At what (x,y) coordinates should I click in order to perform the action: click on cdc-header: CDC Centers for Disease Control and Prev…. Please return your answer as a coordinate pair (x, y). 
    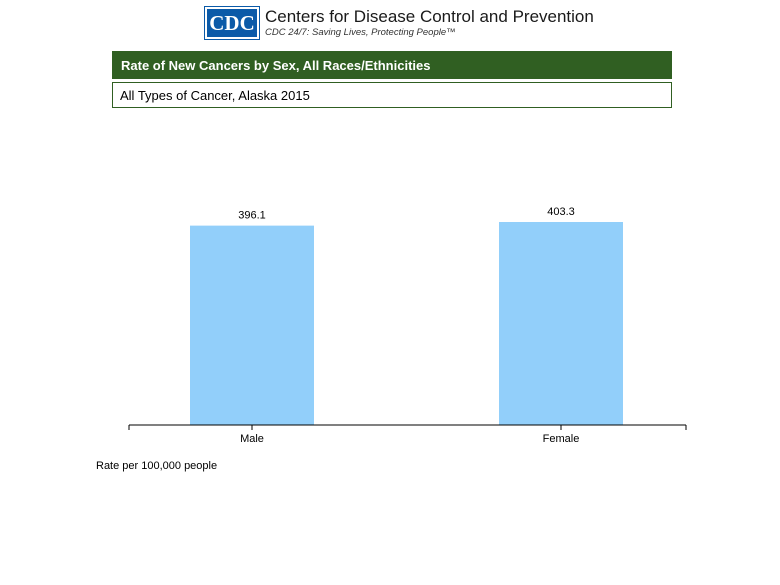
    Looking at the image, I should click on (399, 23).